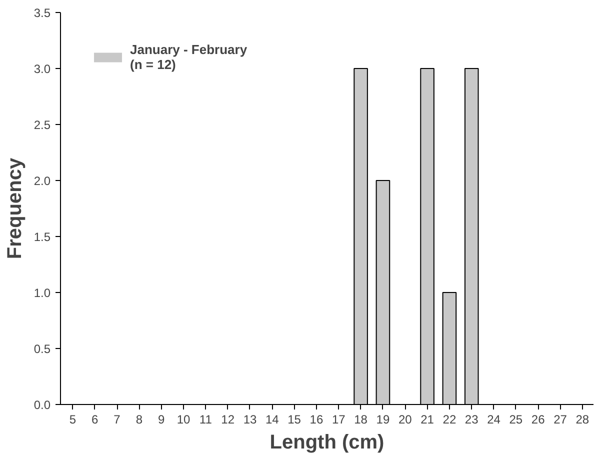  I want to click on x-tick-label: 11, so click(205, 419).